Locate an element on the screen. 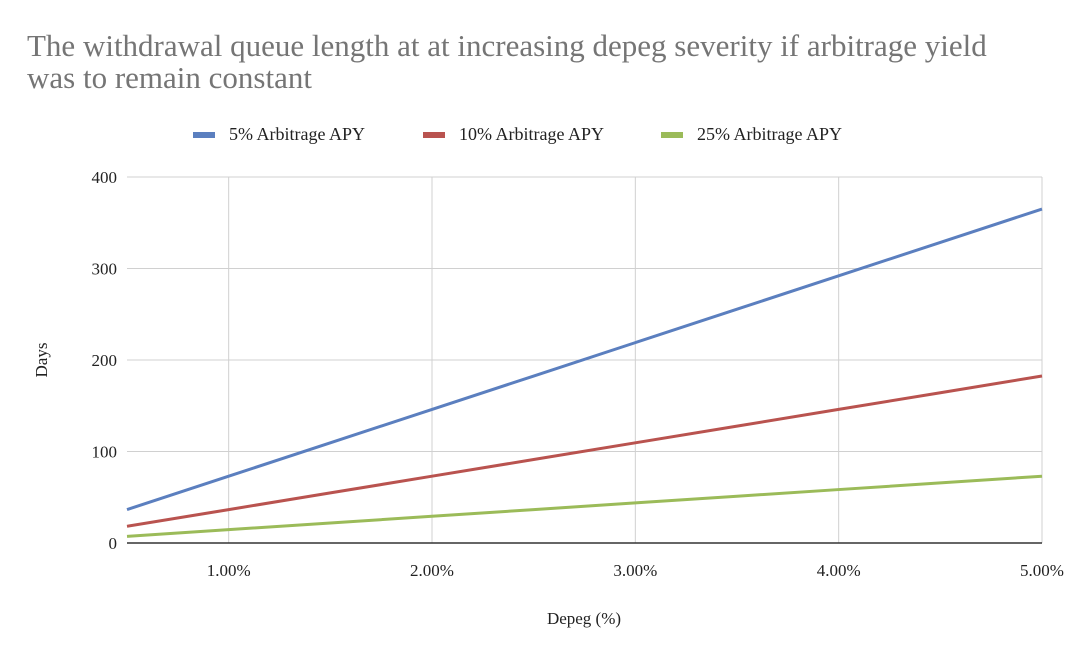 The image size is (1074, 660). legend-swatch-5pct is located at coordinates (204, 134).